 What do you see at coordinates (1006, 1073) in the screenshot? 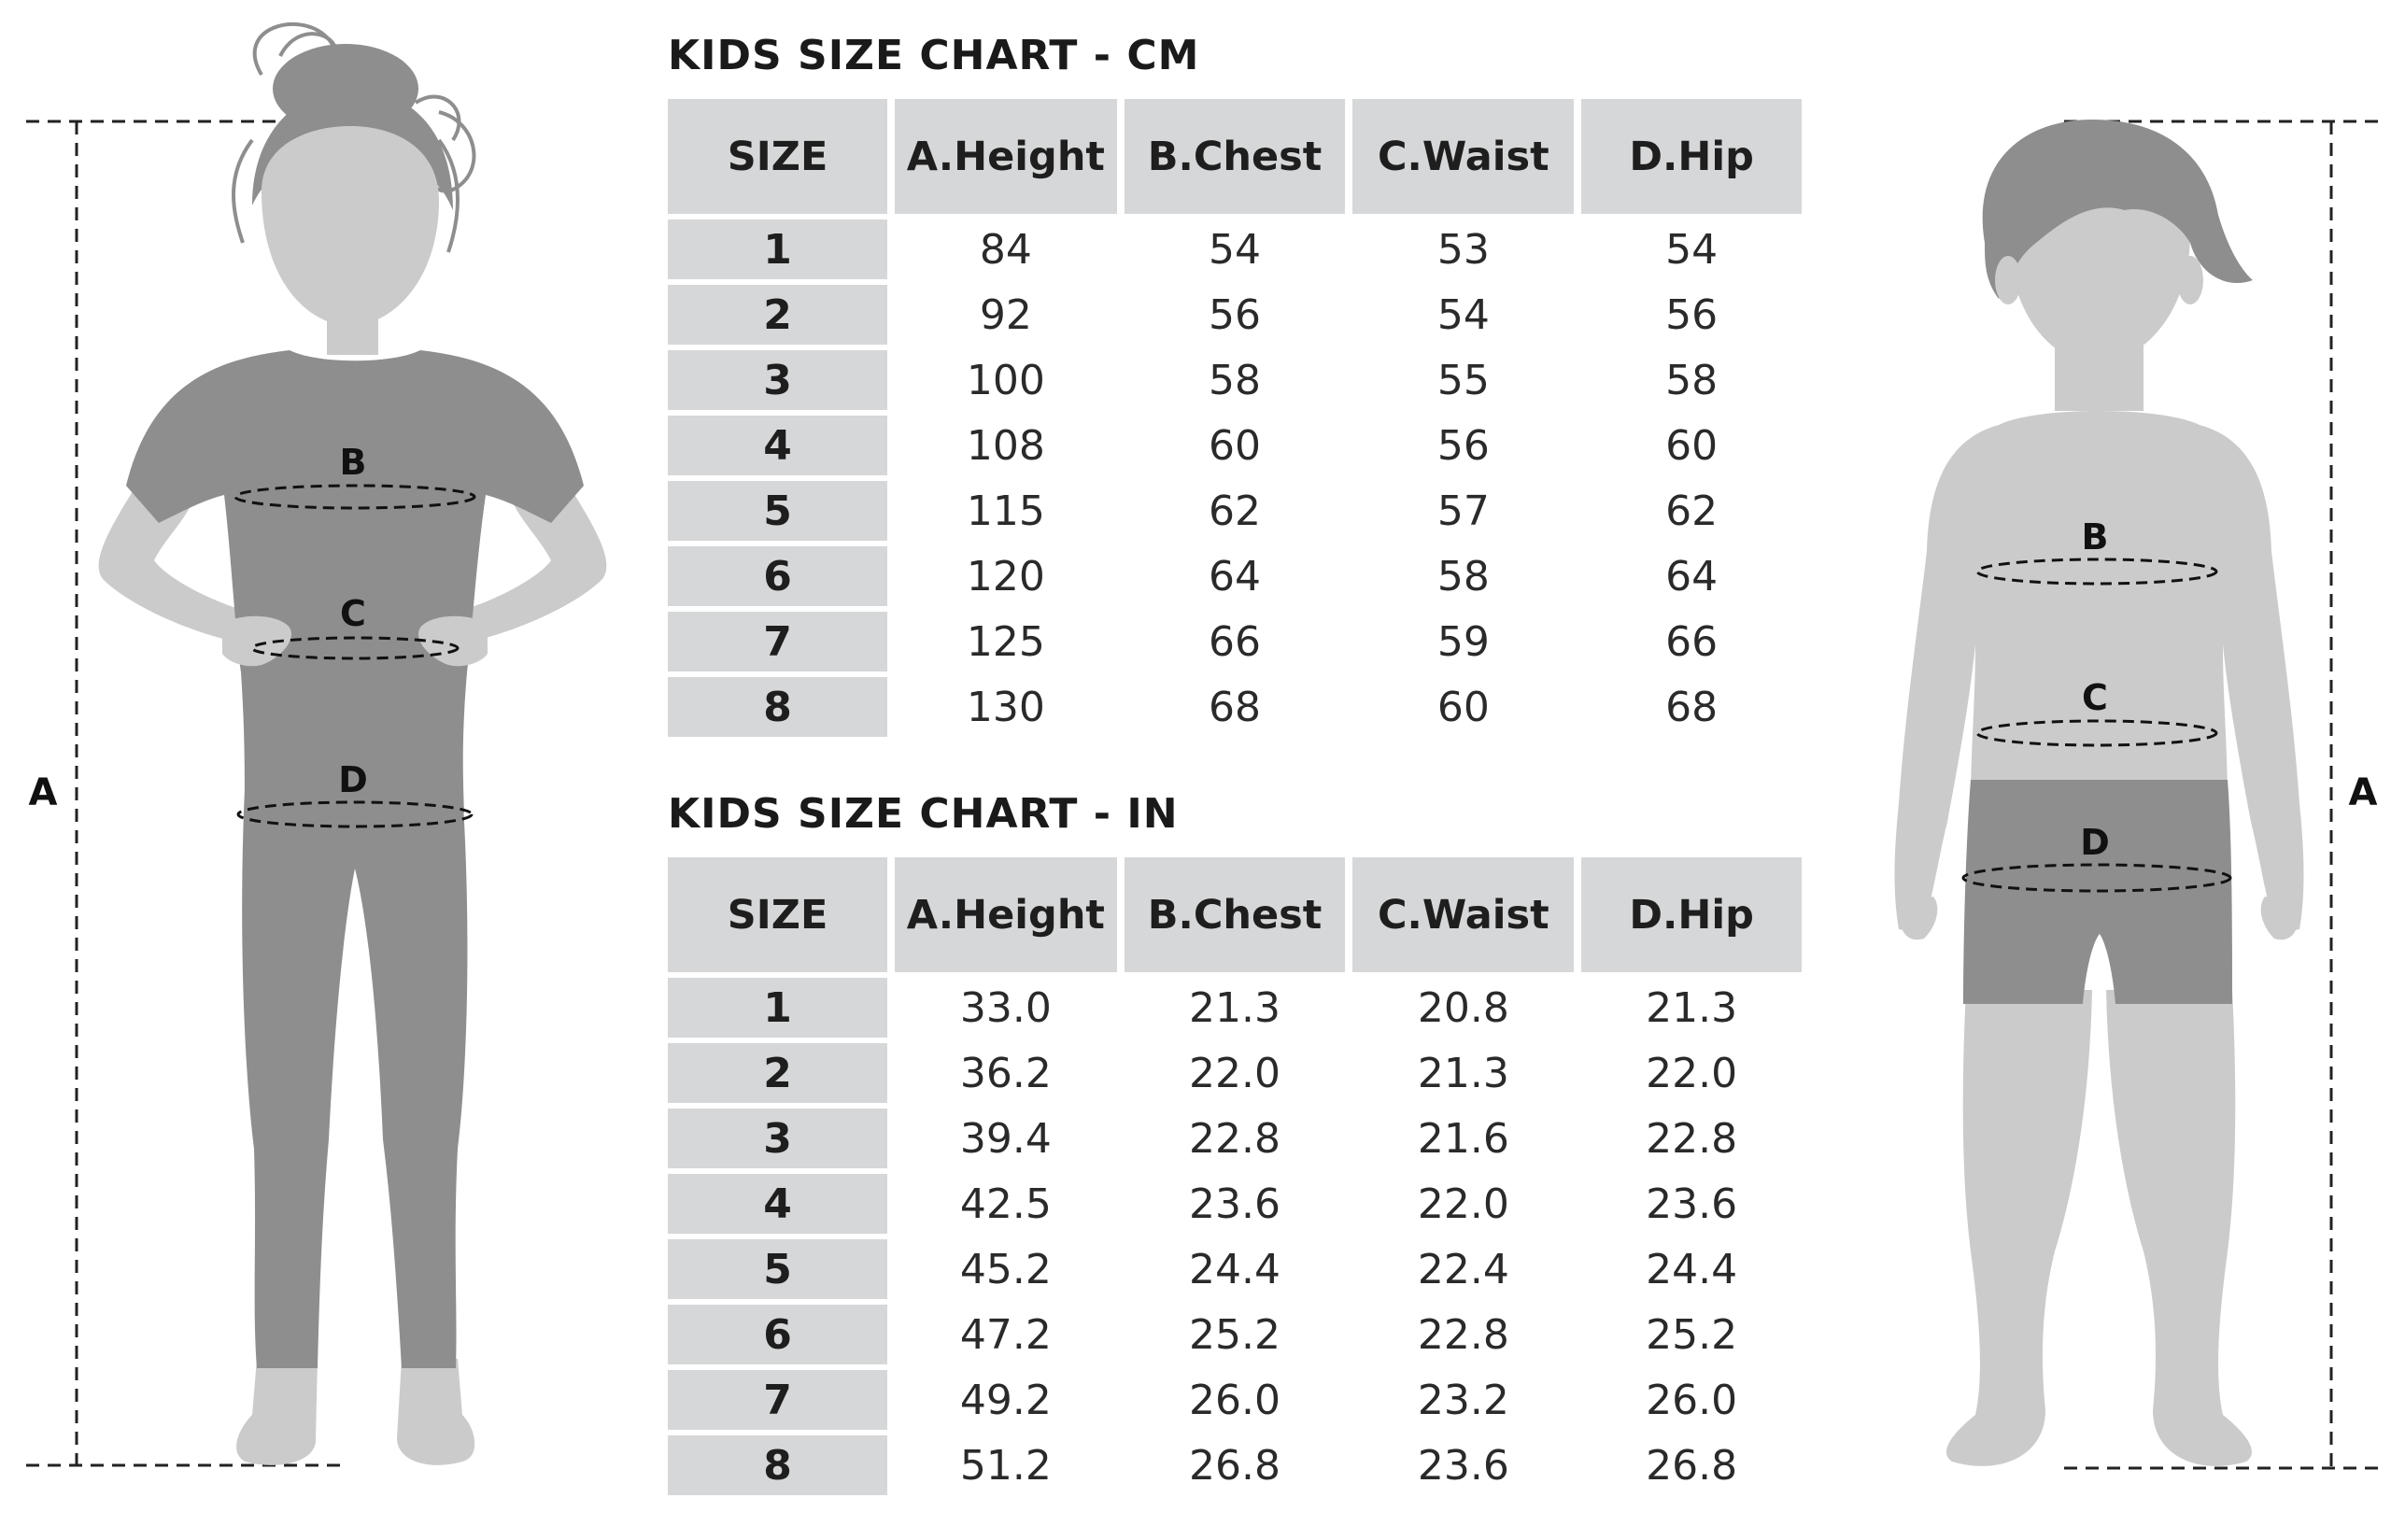
I see `cell-height: 36.2` at bounding box center [1006, 1073].